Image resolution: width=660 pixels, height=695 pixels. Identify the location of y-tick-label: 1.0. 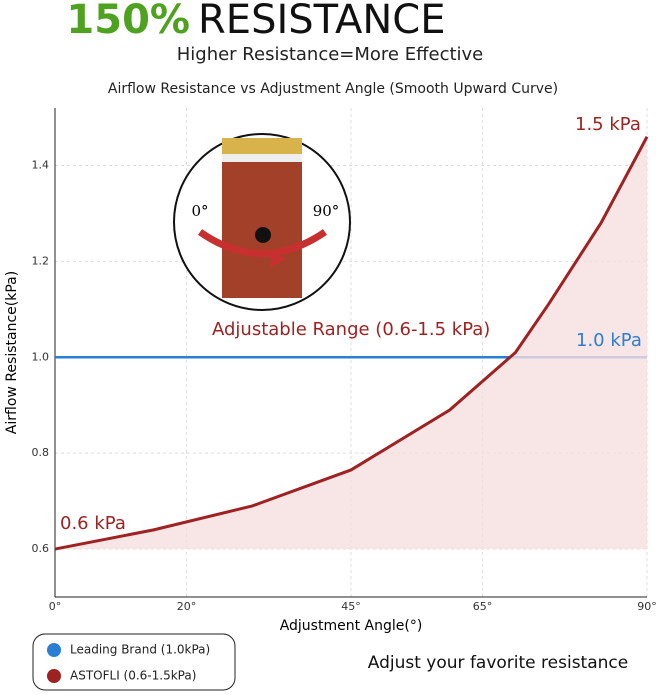
(41, 356).